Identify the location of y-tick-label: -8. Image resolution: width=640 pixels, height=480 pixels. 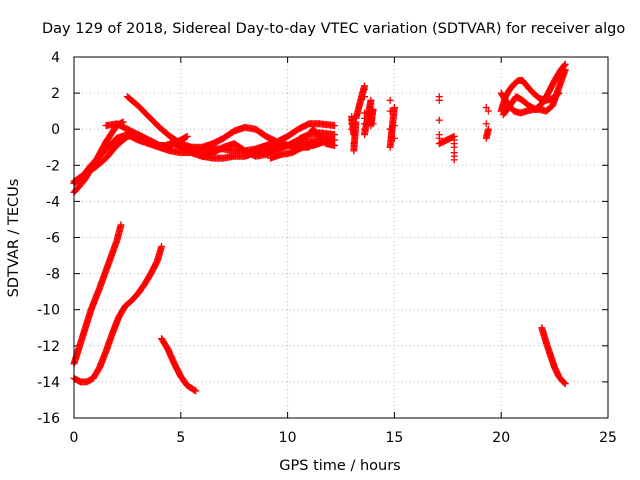
(53, 275).